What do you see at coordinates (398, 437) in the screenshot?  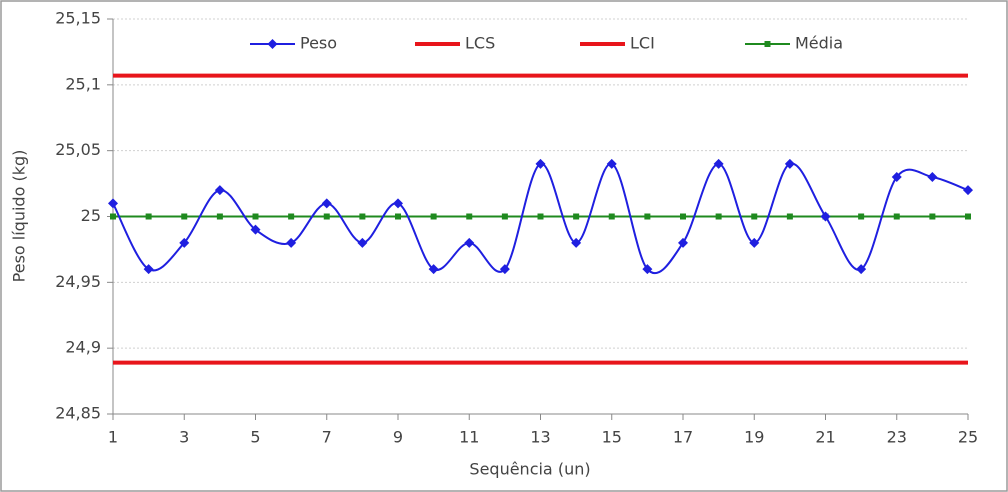 I see `x-tick-label: 9` at bounding box center [398, 437].